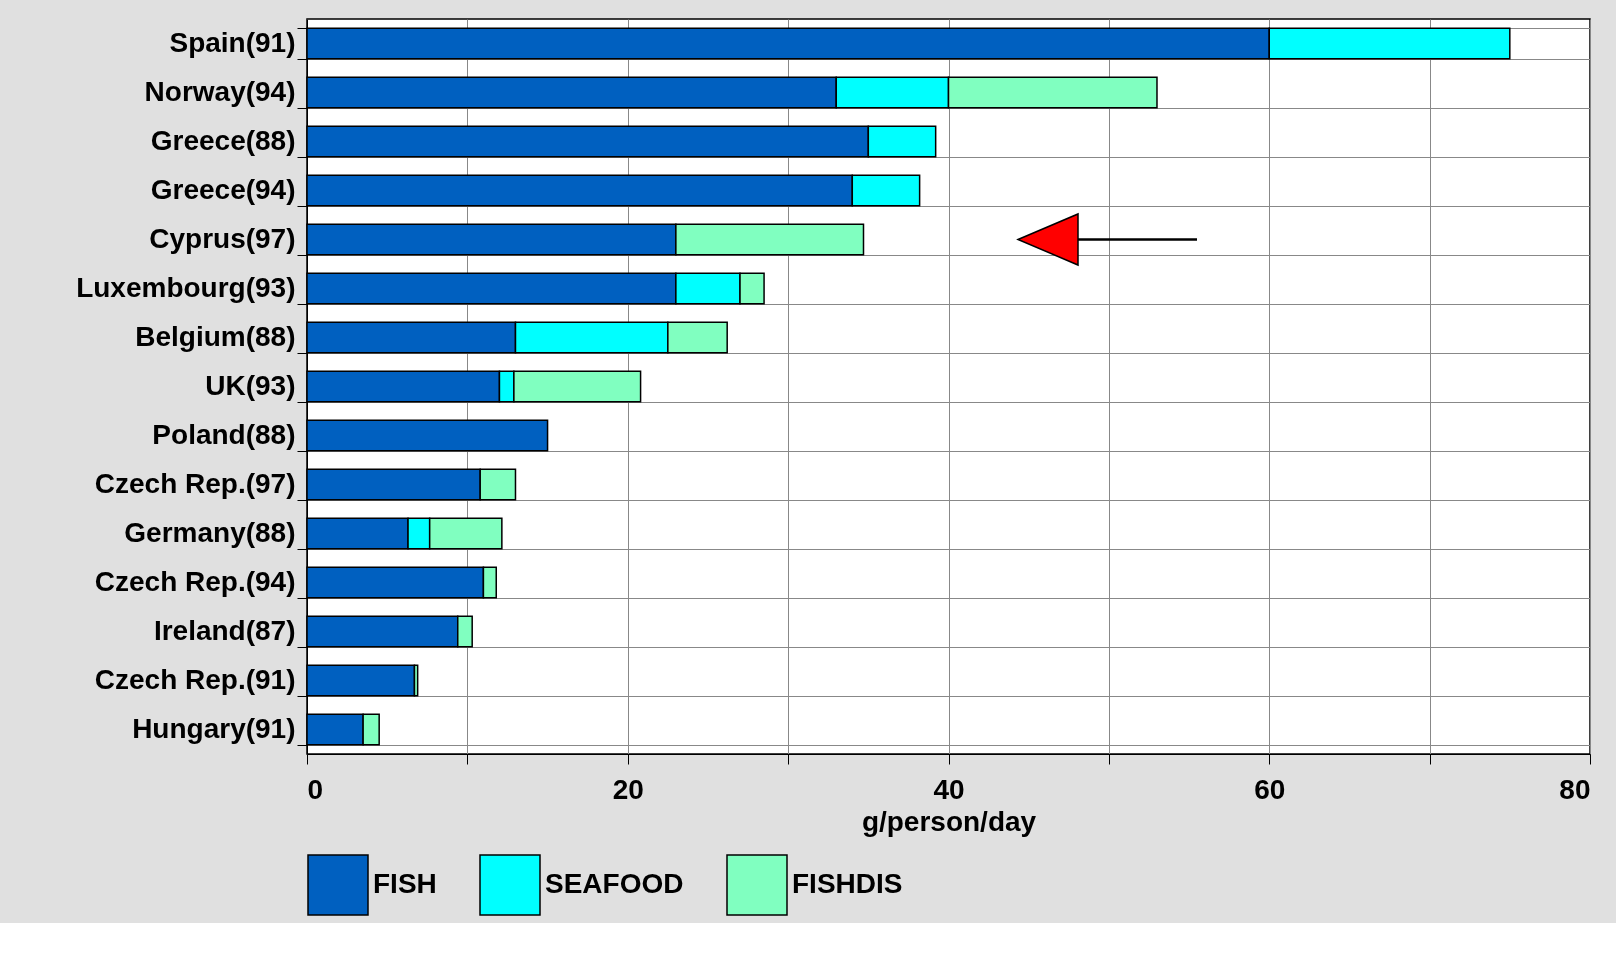 The height and width of the screenshot is (963, 1617). Describe the element at coordinates (1575, 789) in the screenshot. I see `x-tick-label: 80` at that location.